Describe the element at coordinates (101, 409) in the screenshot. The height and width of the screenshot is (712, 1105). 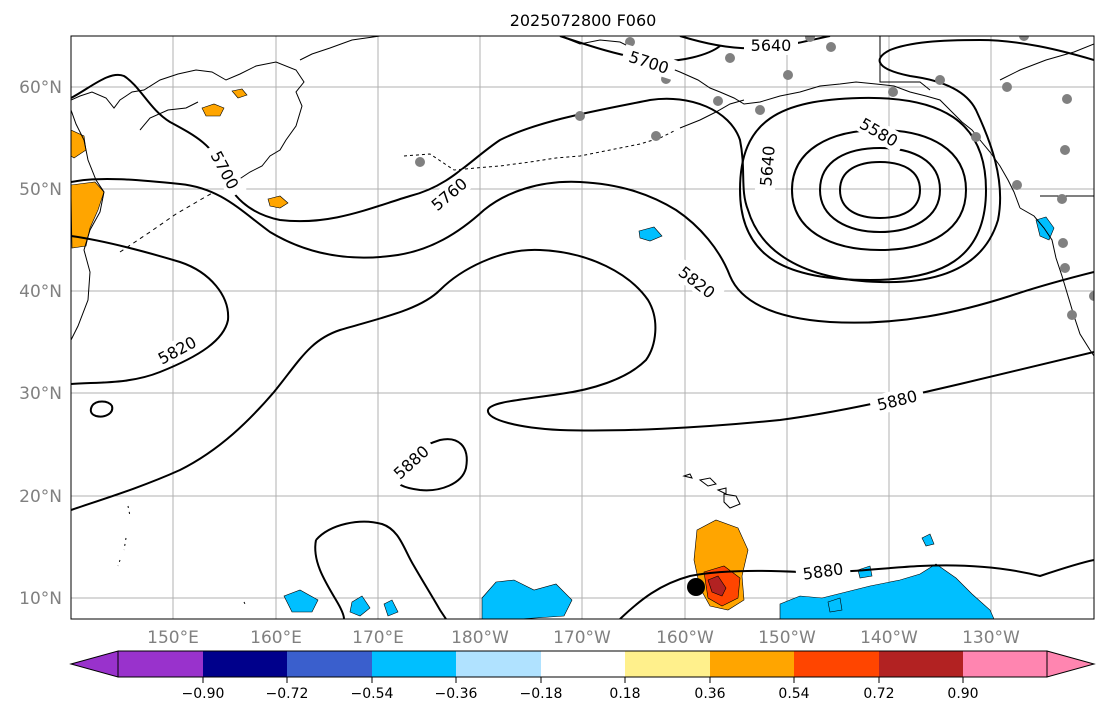
I see `contour-5880-ring` at that location.